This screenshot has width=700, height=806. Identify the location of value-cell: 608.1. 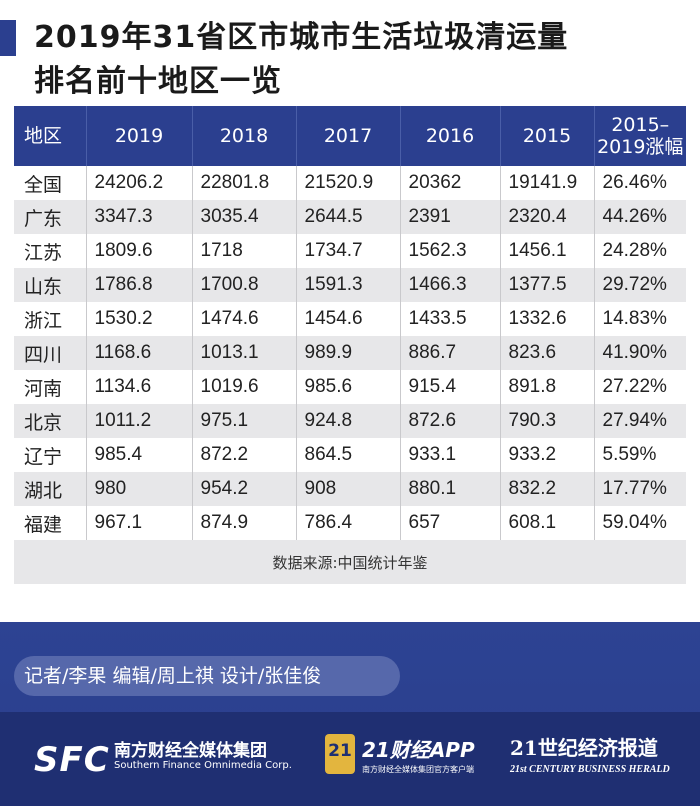
(547, 523).